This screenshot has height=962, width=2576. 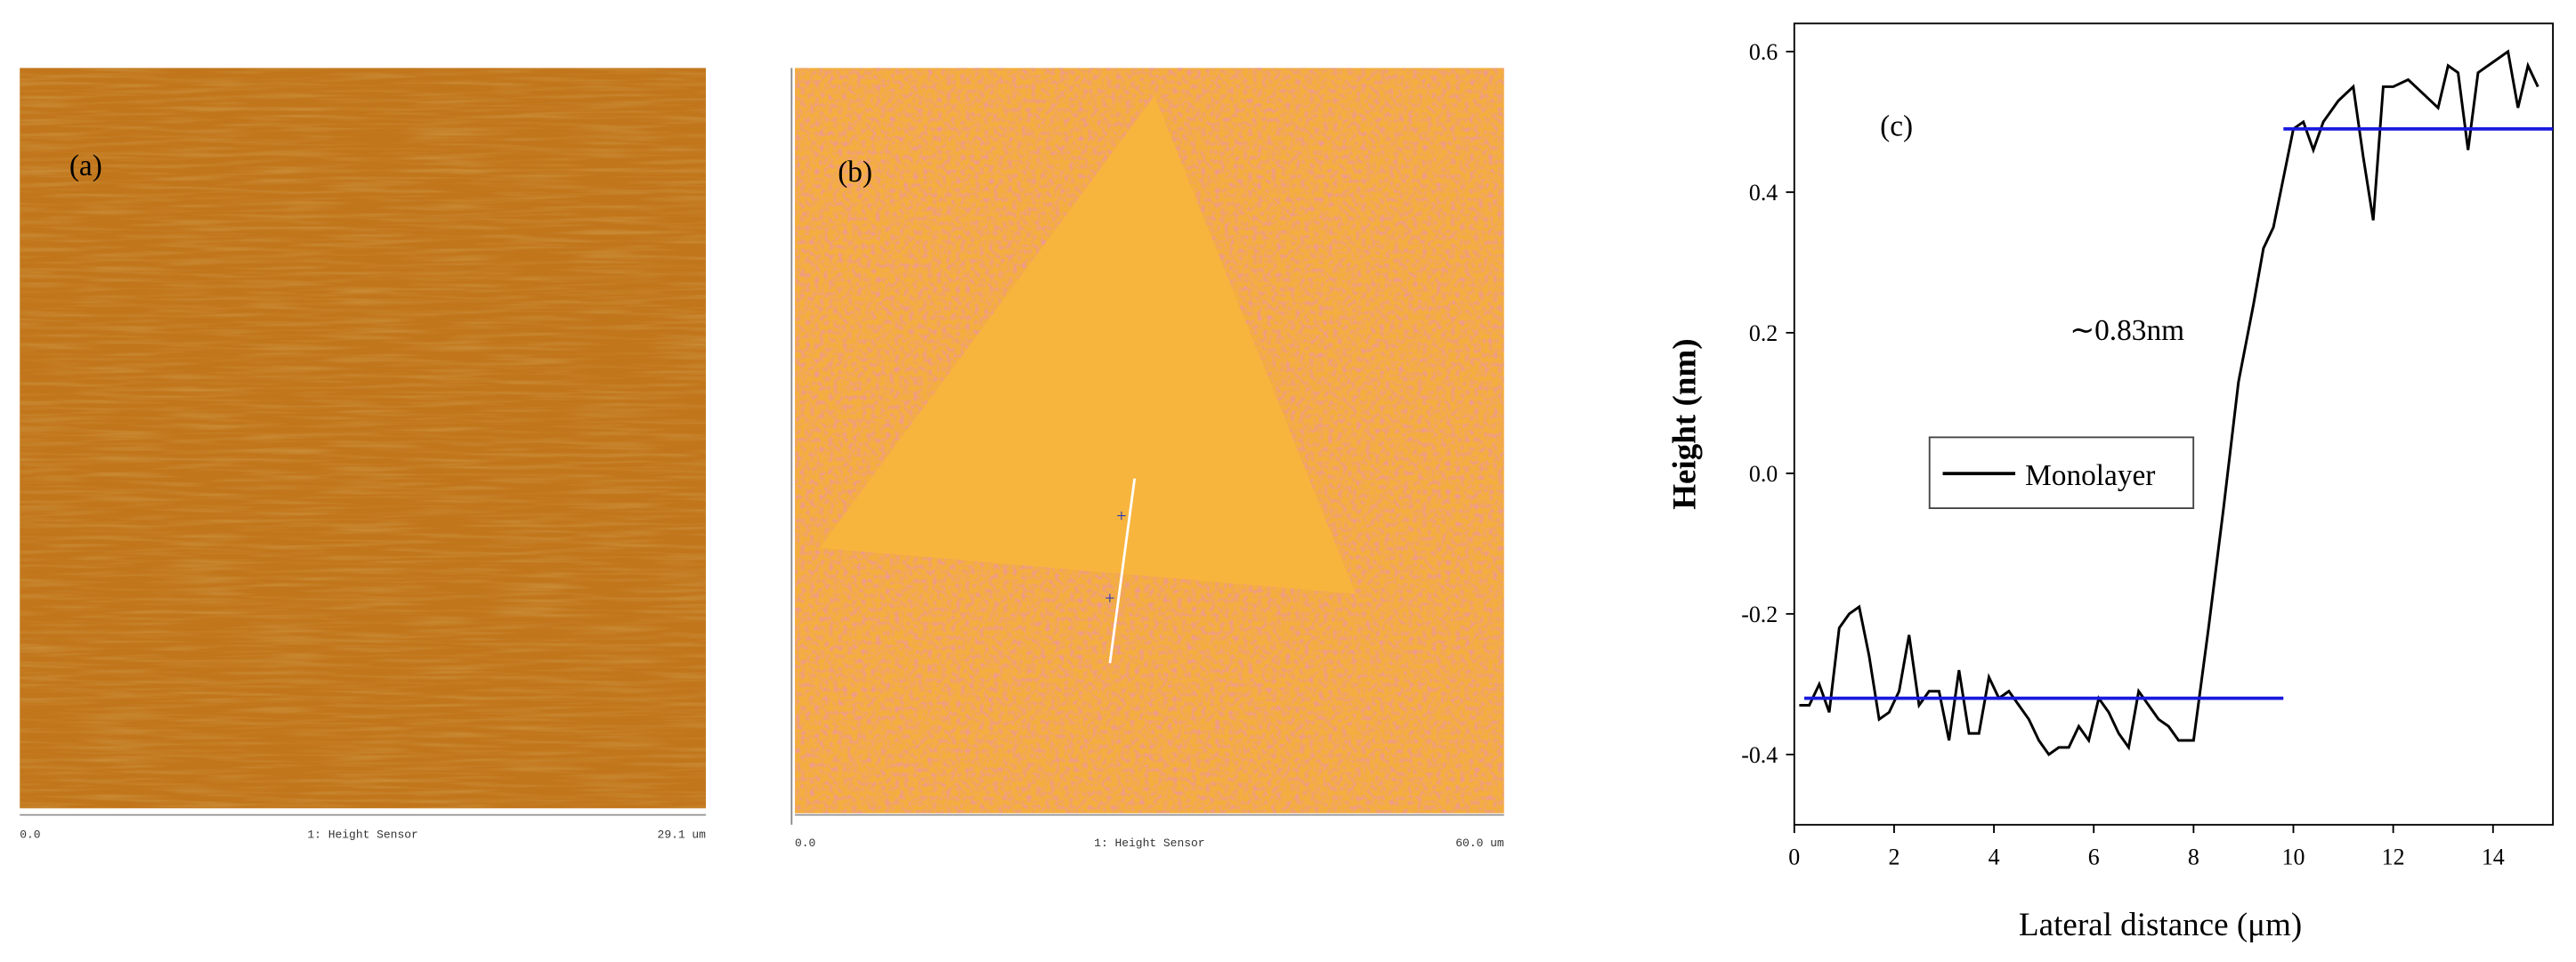 I want to click on x-axis-label: Lateral distance (μm), so click(x=2160, y=925).